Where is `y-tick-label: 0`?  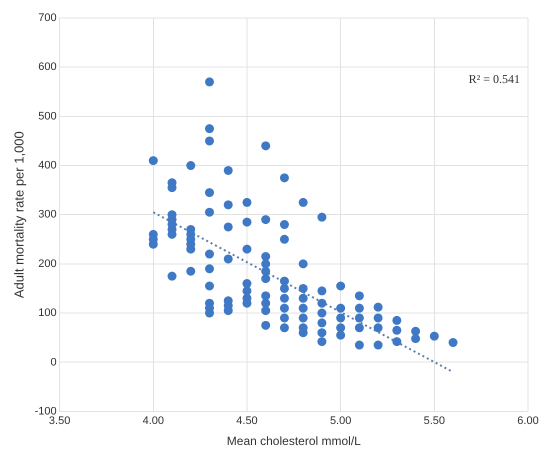 y-tick-label: 0 is located at coordinates (53, 362).